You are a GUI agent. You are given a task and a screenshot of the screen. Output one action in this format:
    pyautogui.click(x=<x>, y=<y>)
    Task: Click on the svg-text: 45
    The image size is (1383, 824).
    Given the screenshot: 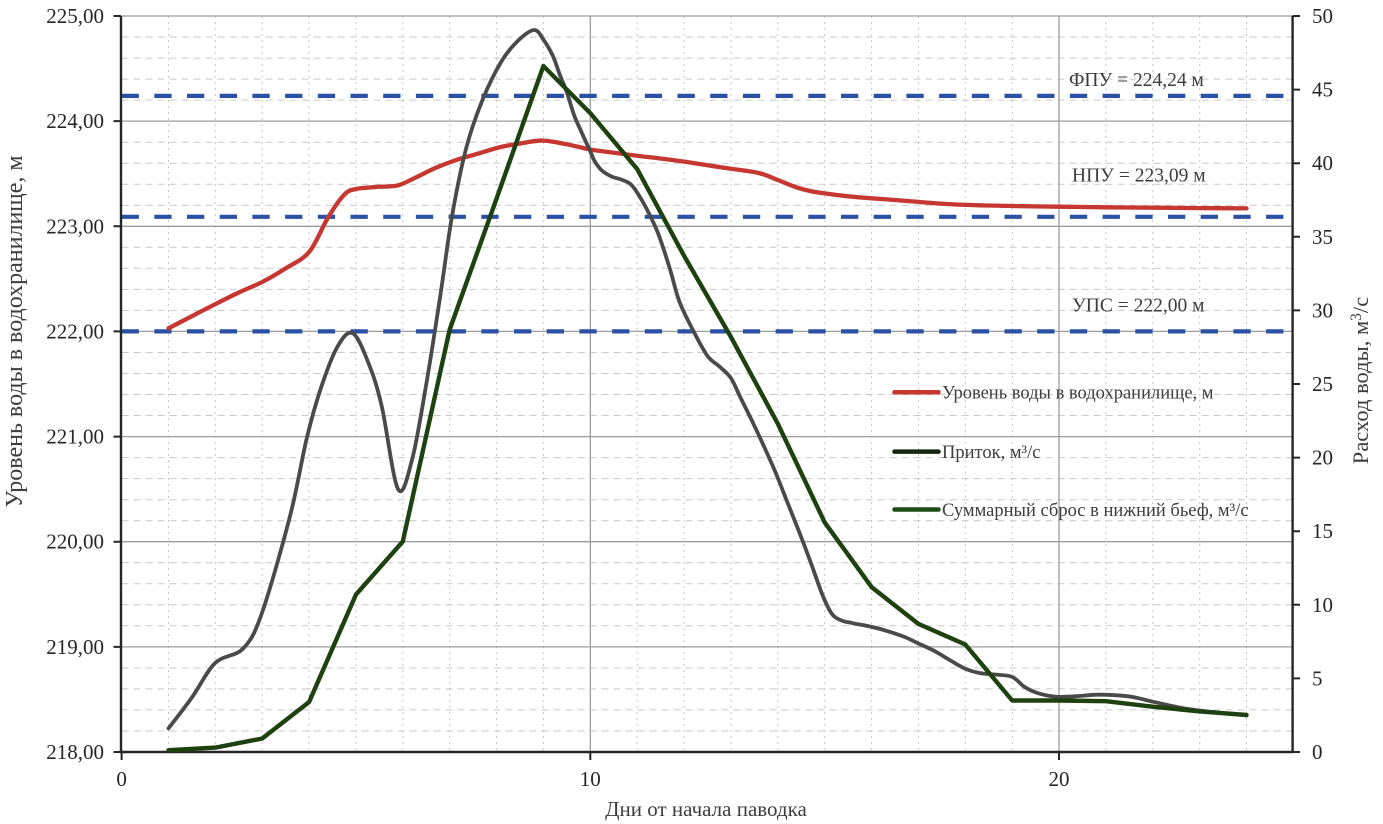 What is the action you would take?
    pyautogui.click(x=1322, y=90)
    